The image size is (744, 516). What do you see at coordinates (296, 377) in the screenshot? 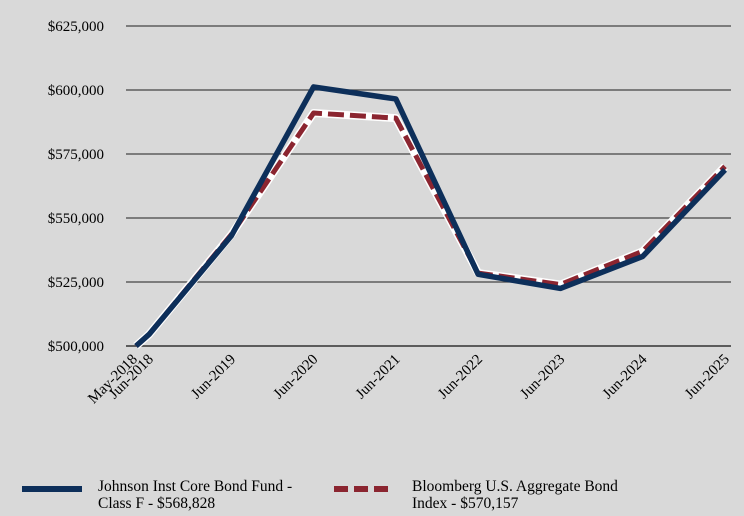
I see `x-tick-label: Jun-2020` at bounding box center [296, 377].